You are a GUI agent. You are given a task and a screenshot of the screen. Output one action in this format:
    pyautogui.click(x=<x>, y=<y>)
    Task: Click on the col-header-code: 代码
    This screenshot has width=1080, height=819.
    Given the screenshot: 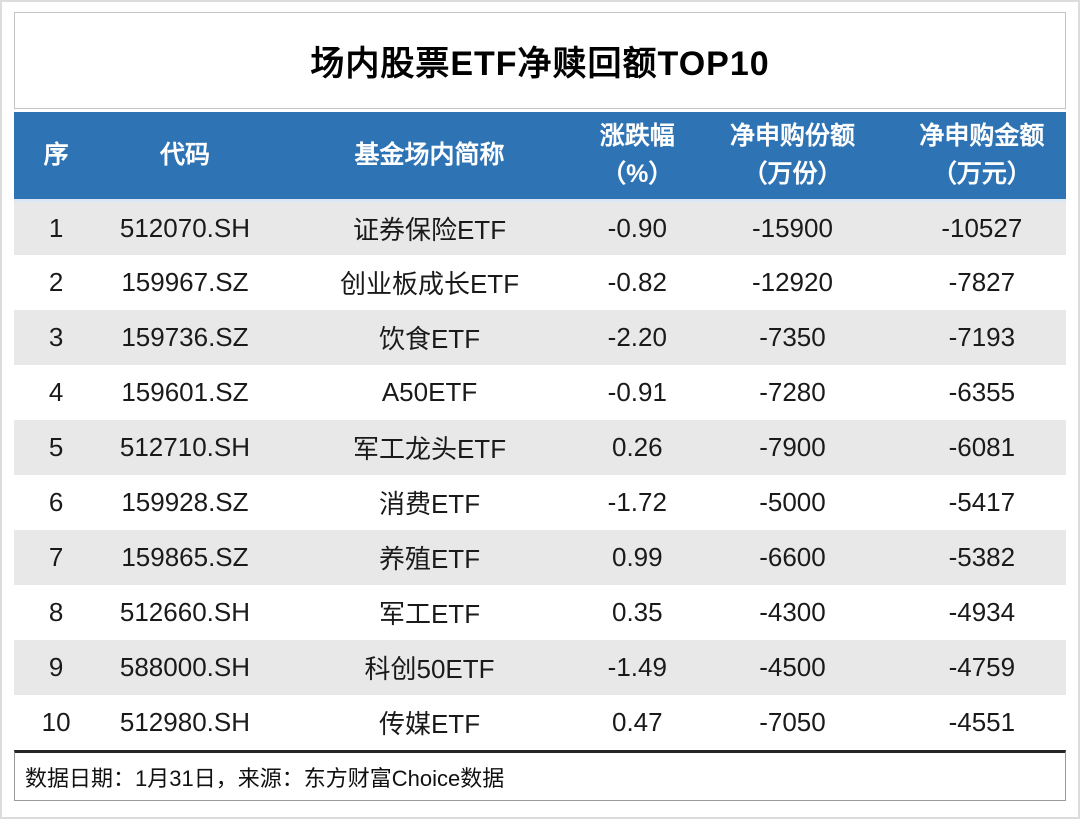 What is the action you would take?
    pyautogui.click(x=185, y=156)
    